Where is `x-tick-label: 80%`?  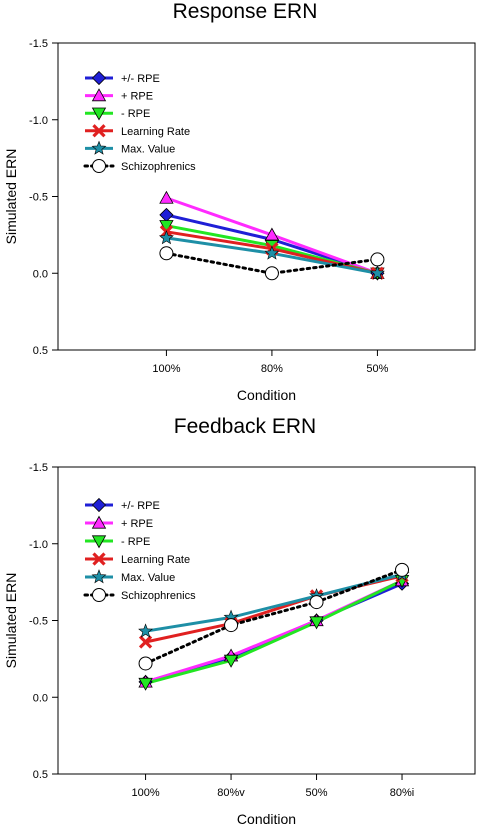 x-tick-label: 80% is located at coordinates (272, 369).